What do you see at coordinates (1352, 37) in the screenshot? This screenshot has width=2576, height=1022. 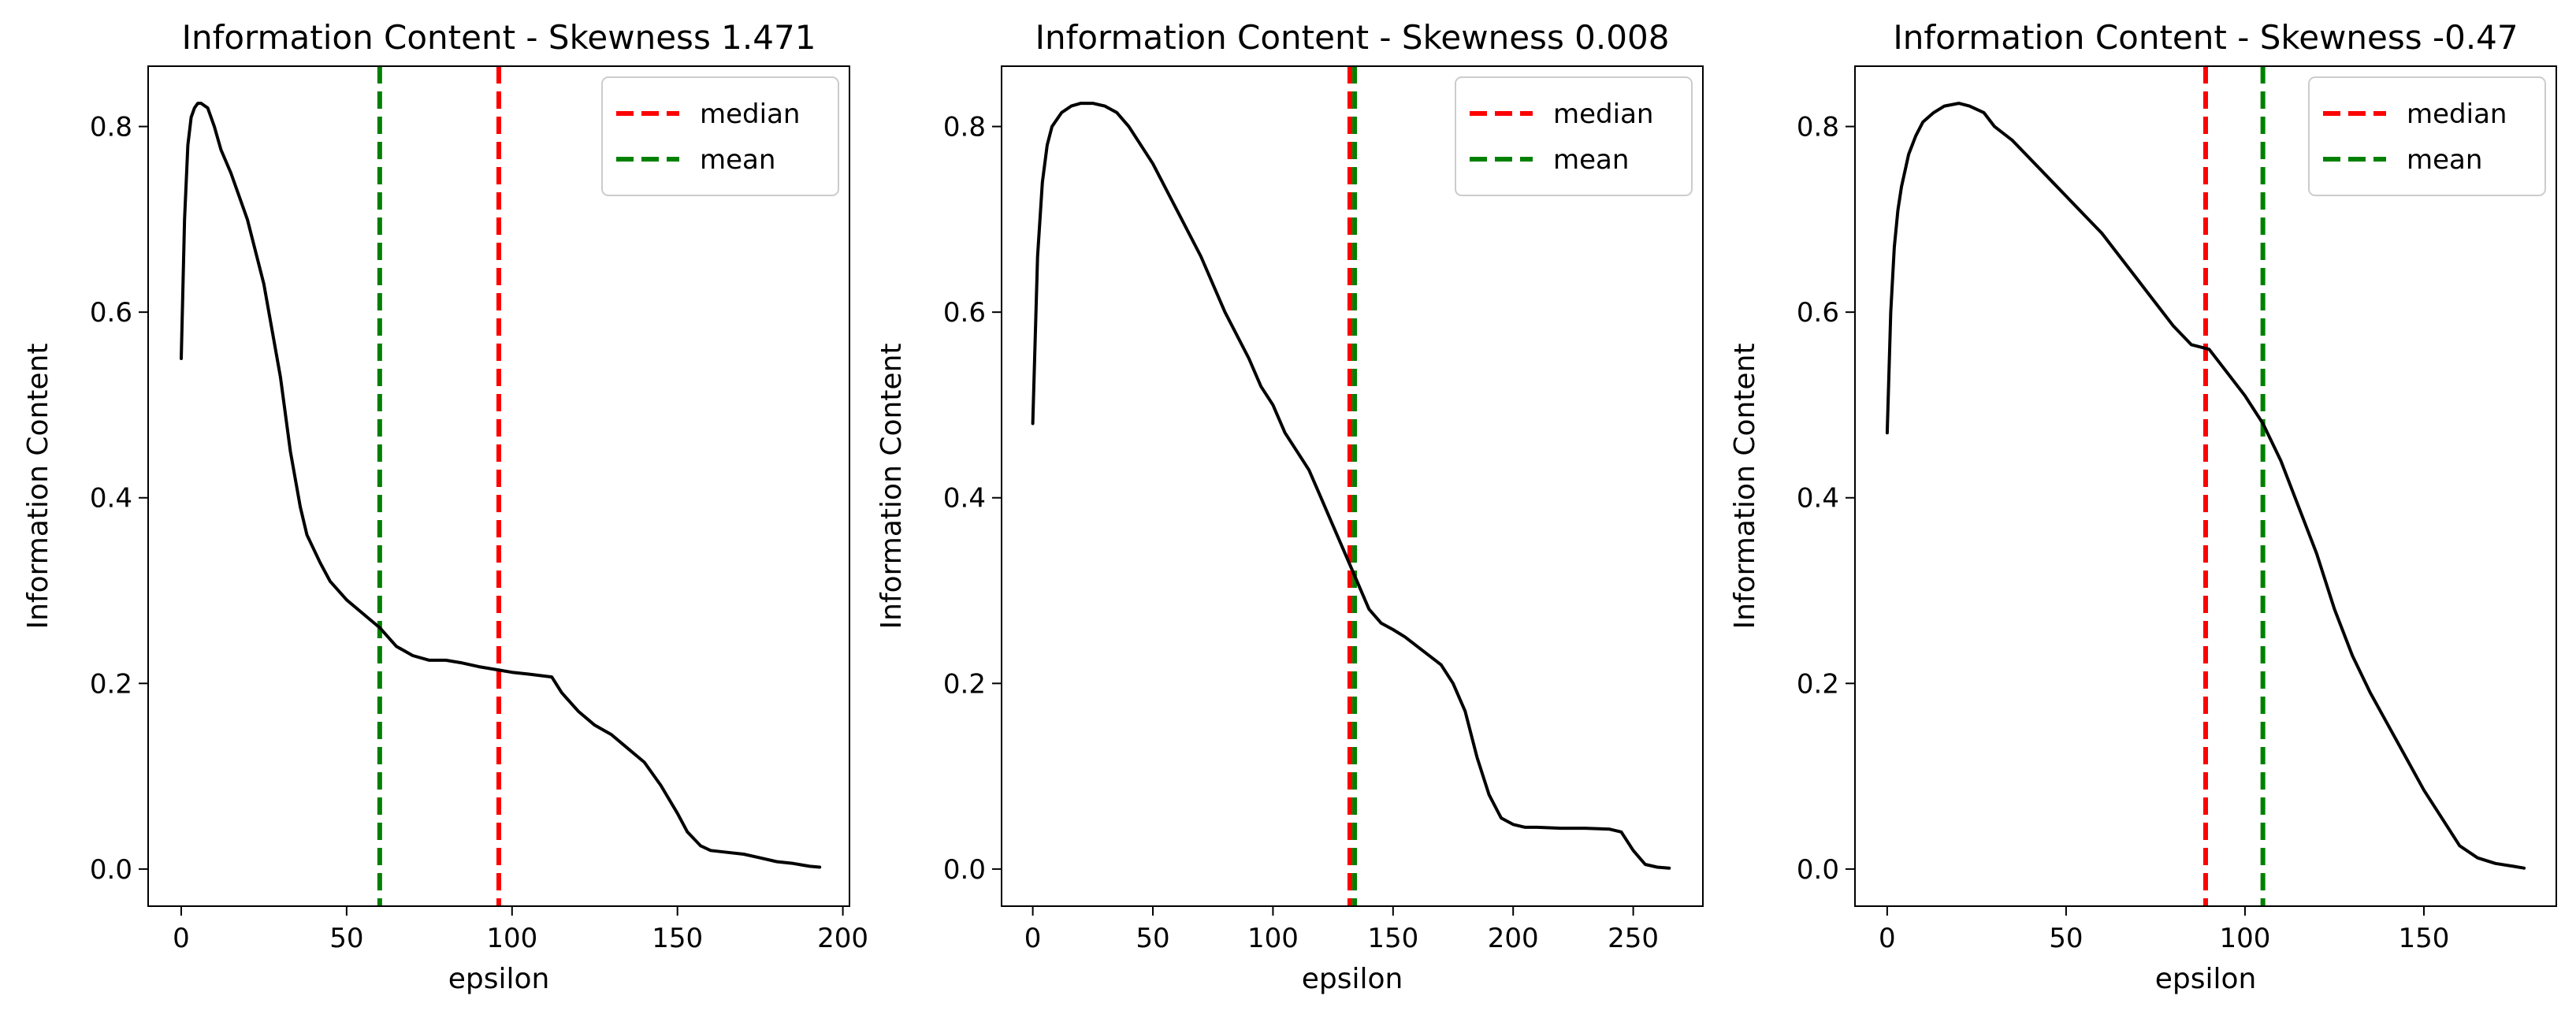 I see `chart-title: Information Content - Skewness 0.008` at bounding box center [1352, 37].